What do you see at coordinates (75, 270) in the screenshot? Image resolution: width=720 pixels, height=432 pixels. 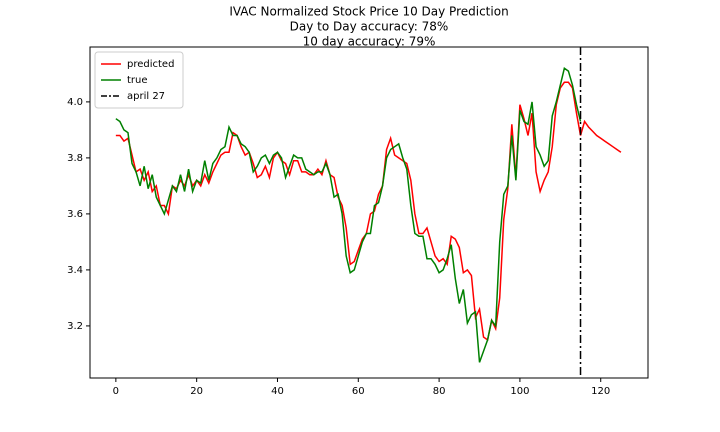 I see `y-tick-label: 3.4` at bounding box center [75, 270].